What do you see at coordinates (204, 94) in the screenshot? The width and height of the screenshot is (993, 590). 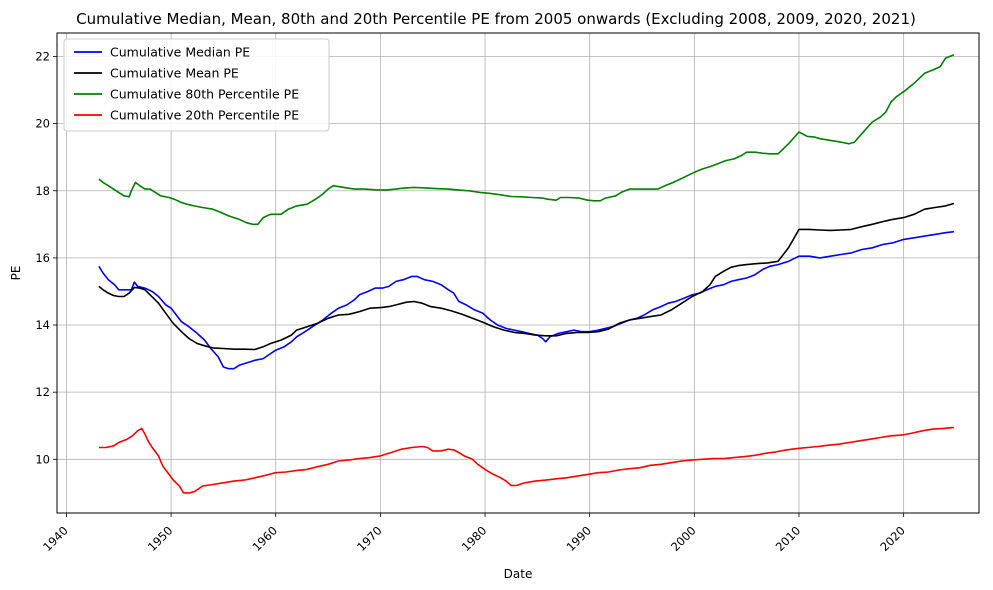 I see `legend-label: Cumulative 80th Percentile PE` at bounding box center [204, 94].